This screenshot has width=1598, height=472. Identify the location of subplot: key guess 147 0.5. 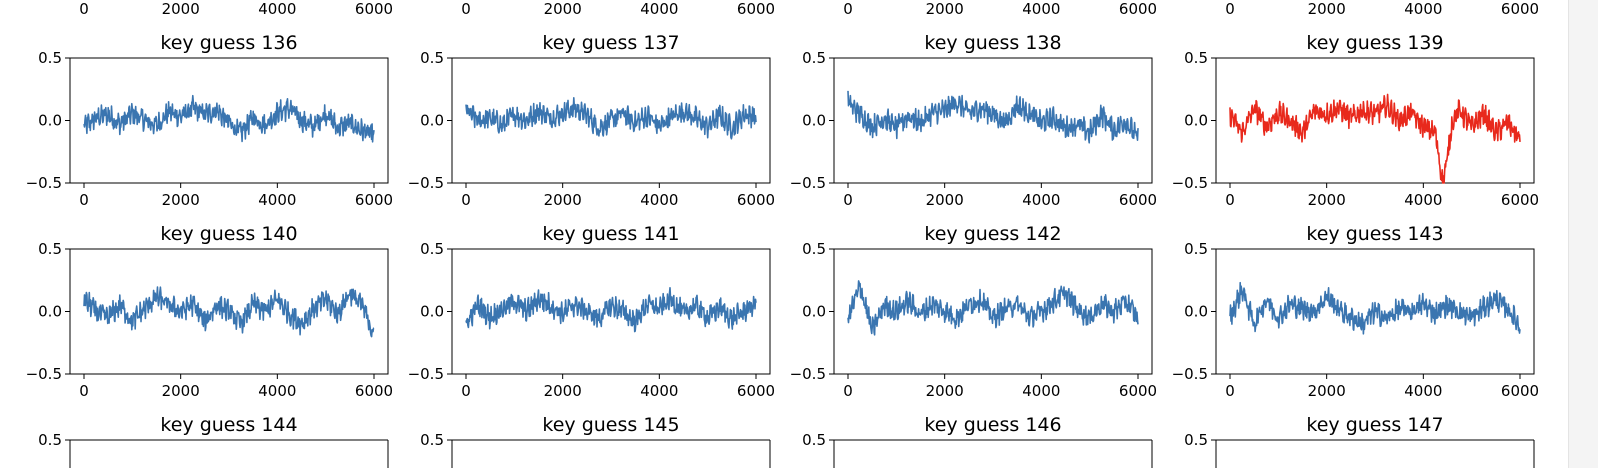
(1359, 441).